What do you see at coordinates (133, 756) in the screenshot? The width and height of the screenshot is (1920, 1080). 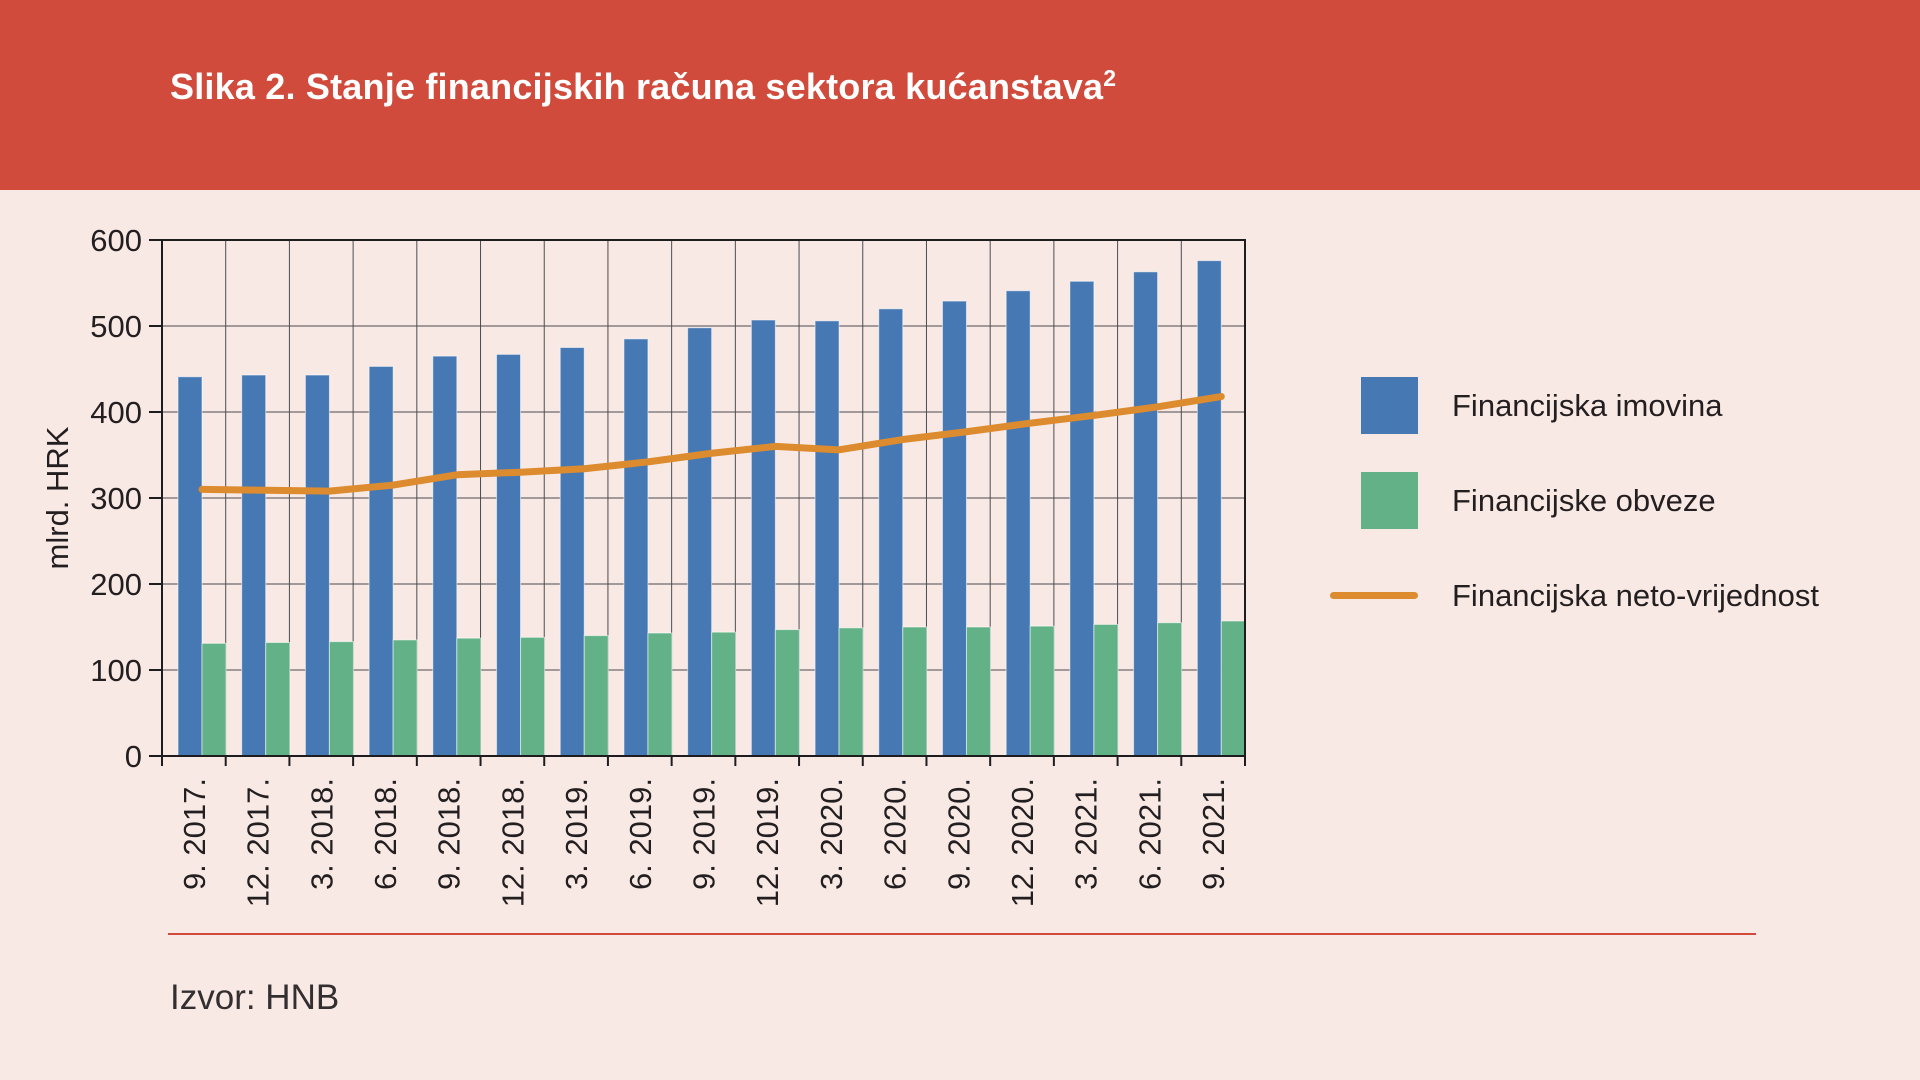 I see `y-axis-tick-label: 0` at bounding box center [133, 756].